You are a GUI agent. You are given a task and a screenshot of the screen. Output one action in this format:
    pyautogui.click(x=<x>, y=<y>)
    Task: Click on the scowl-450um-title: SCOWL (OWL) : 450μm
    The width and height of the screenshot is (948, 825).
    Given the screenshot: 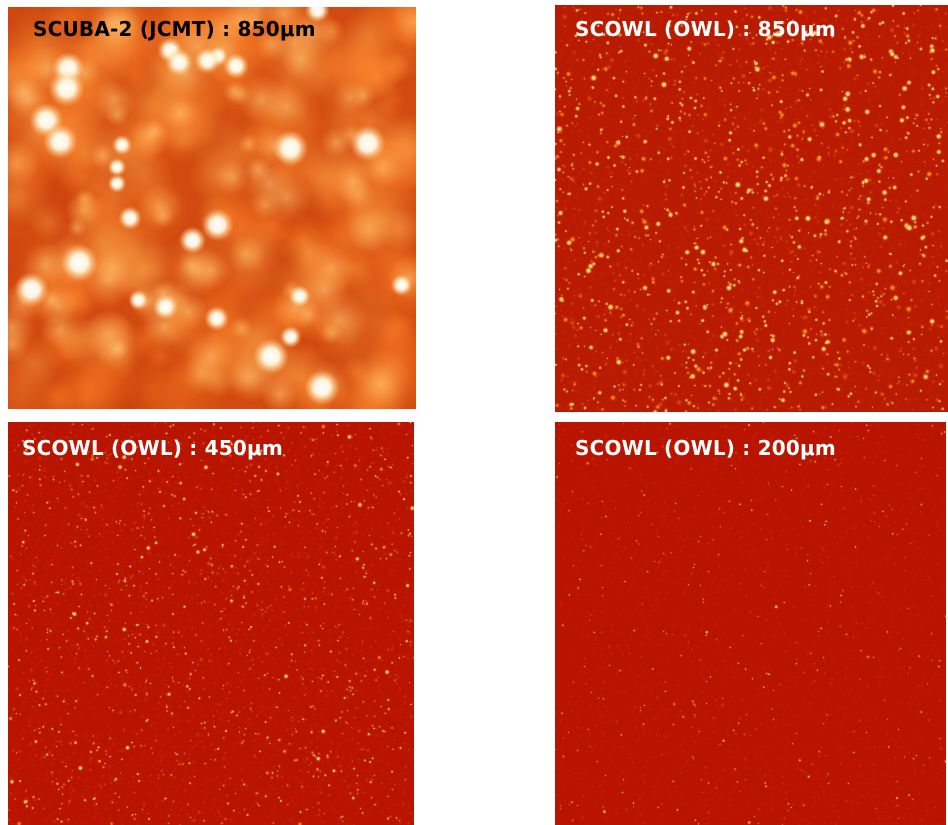 What is the action you would take?
    pyautogui.click(x=152, y=448)
    